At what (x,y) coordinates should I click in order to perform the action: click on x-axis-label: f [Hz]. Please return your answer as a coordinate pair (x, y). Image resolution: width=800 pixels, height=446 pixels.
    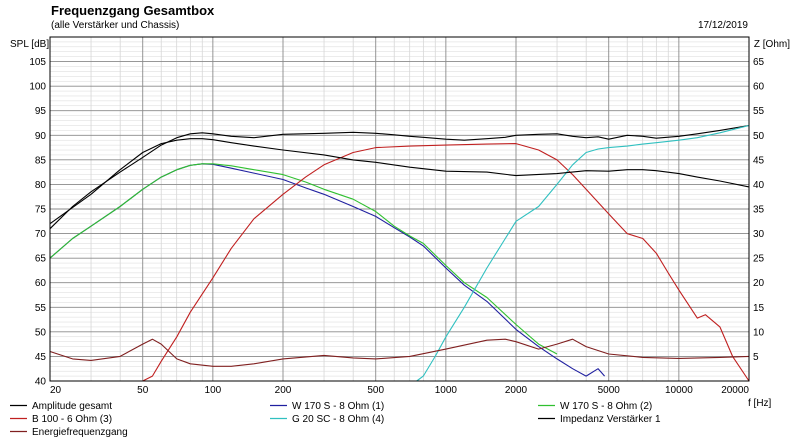
    Looking at the image, I should click on (760, 403).